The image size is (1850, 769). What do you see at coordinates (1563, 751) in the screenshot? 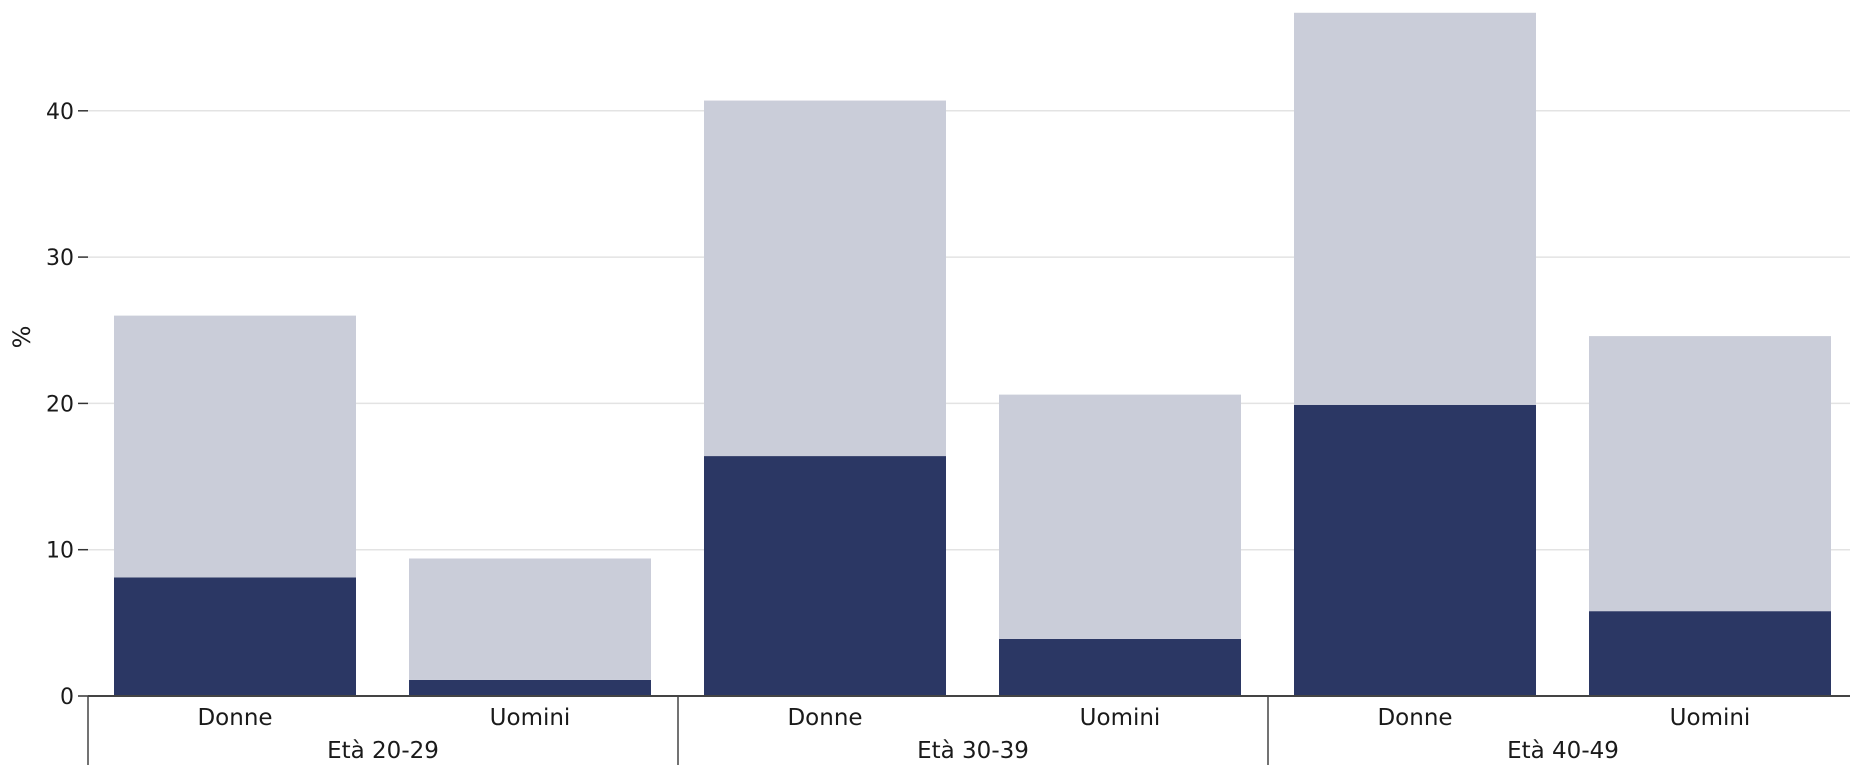
I see `x-group-label: Età 40-49` at bounding box center [1563, 751].